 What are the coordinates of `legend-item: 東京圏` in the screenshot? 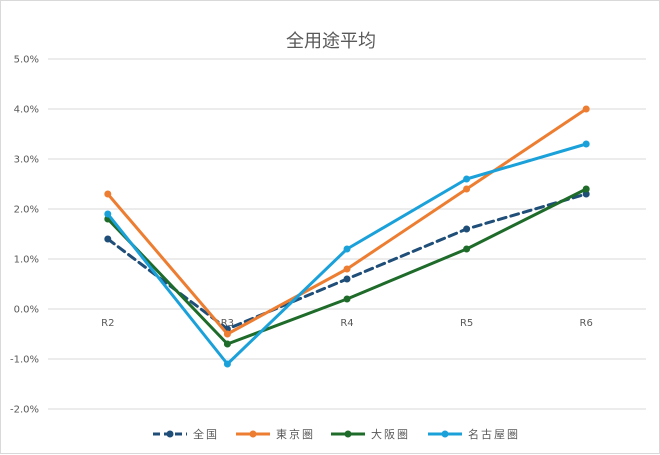 It's located at (275, 434).